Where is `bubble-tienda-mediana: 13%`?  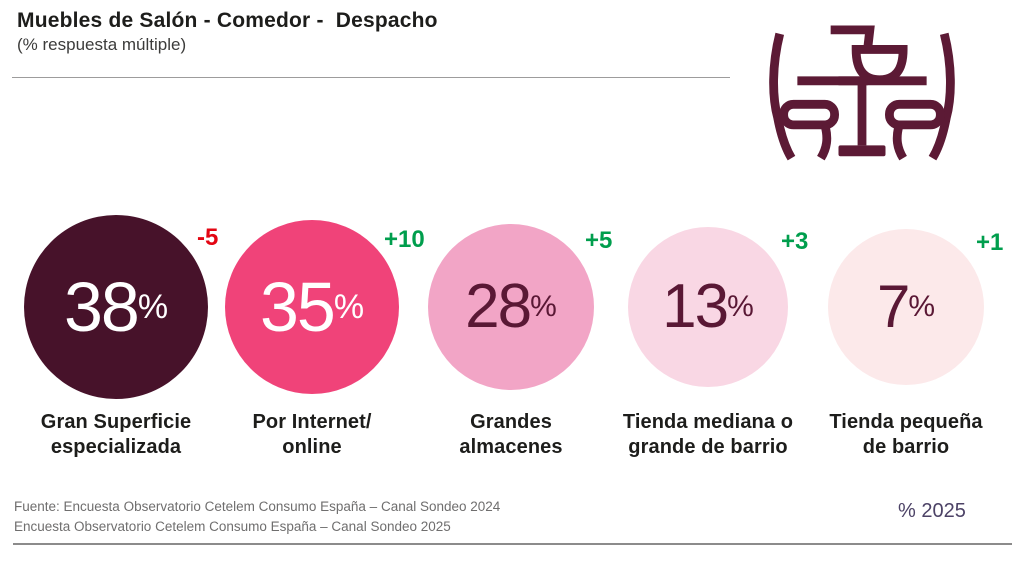
bubble-tienda-mediana: 13% is located at coordinates (708, 307).